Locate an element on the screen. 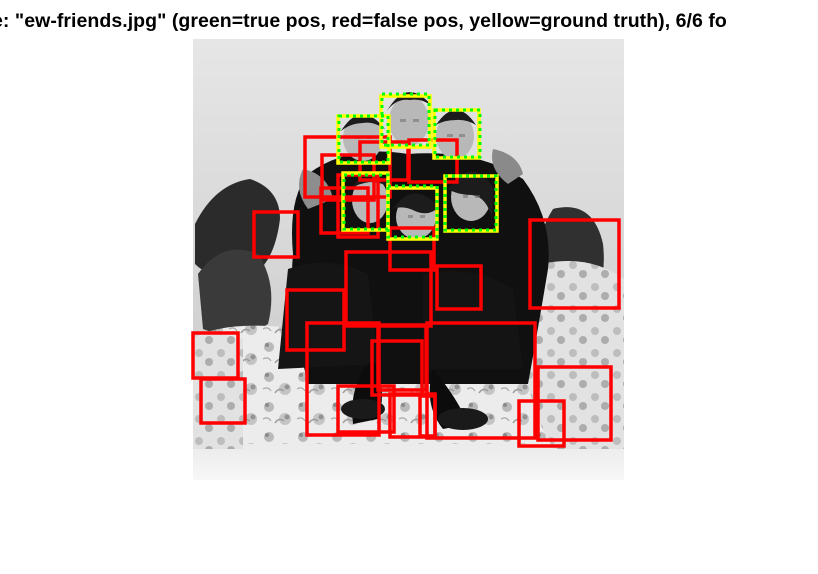  true-positive-boxes is located at coordinates (417, 165).